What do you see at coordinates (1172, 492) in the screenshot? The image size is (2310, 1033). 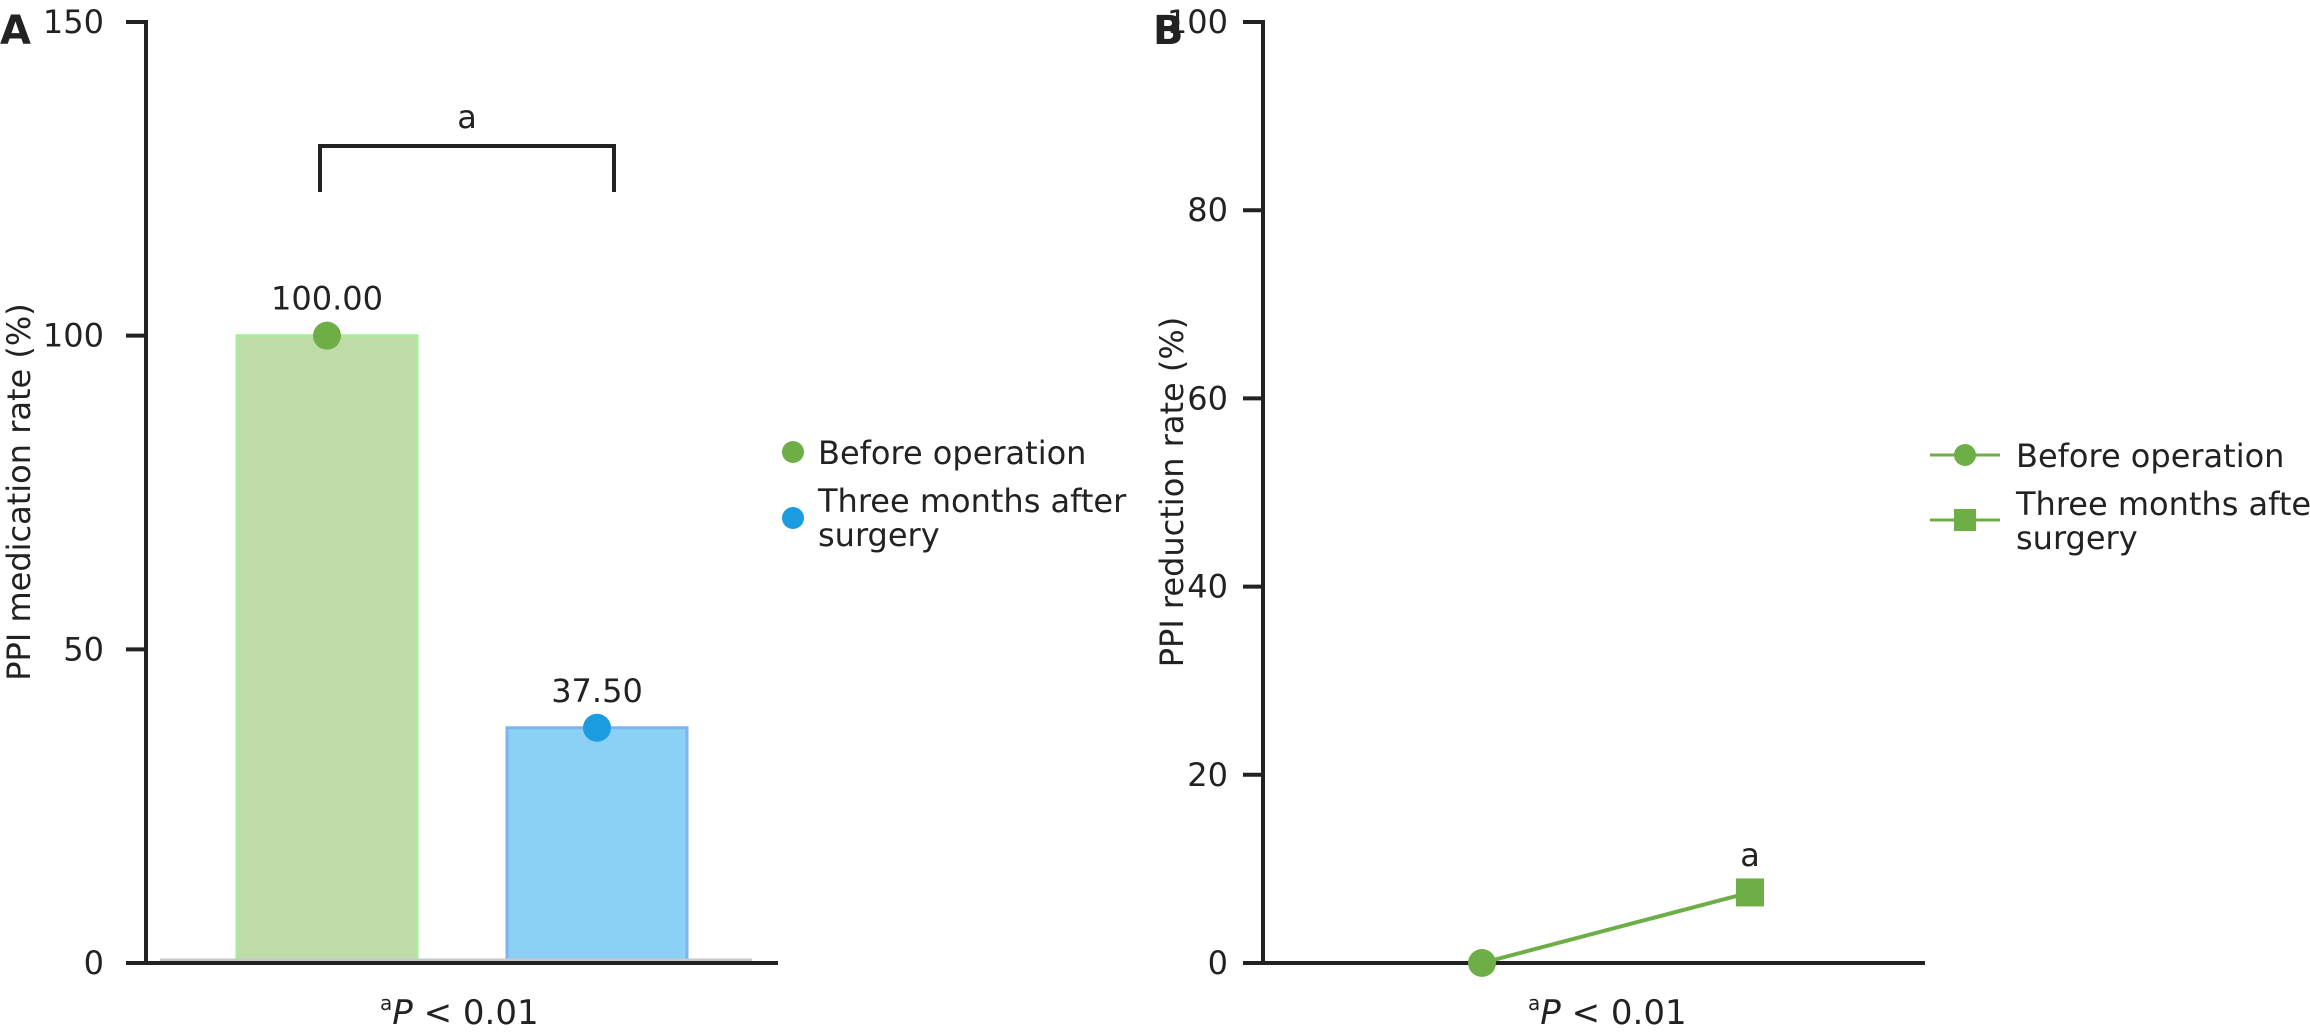 I see `panel-b-y-axis-label: PPI reduction rate (%)` at bounding box center [1172, 492].